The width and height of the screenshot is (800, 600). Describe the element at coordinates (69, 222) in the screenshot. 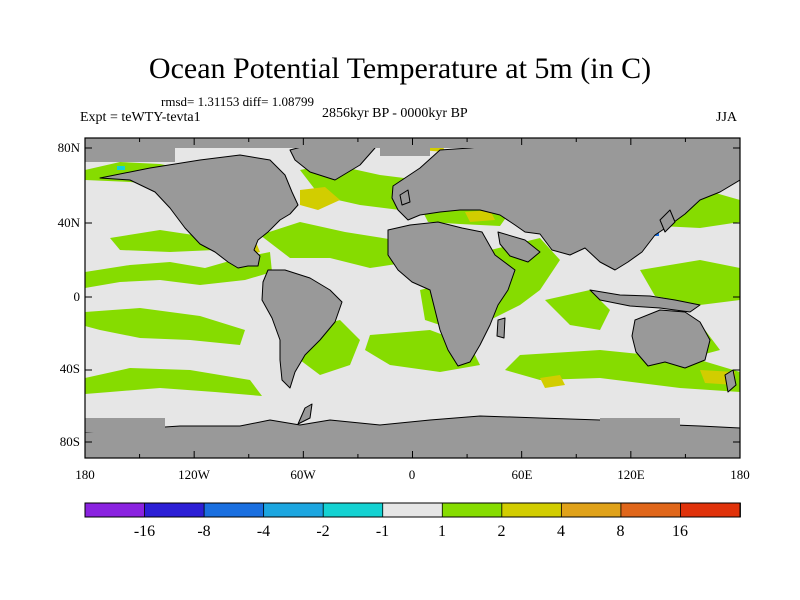

I see `y-tick-40n: 40N` at that location.